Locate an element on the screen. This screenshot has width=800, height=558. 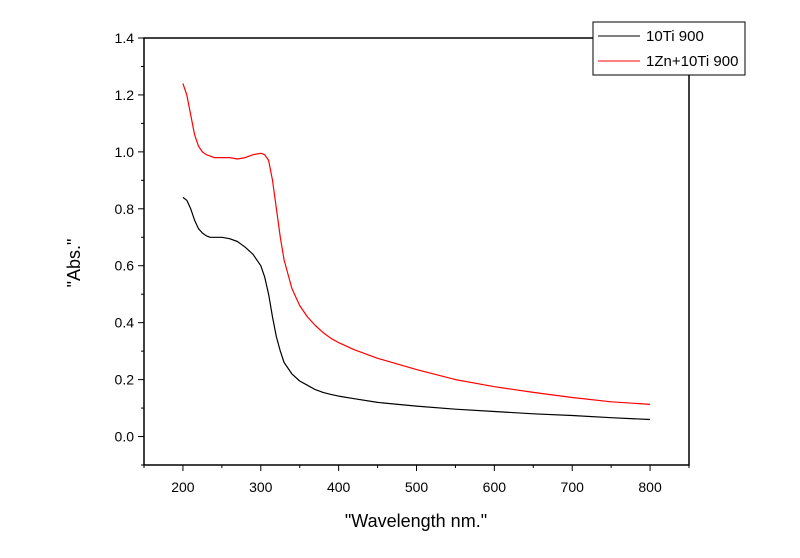
x-axis-title: "Wavelength nm." is located at coordinates (416, 521).